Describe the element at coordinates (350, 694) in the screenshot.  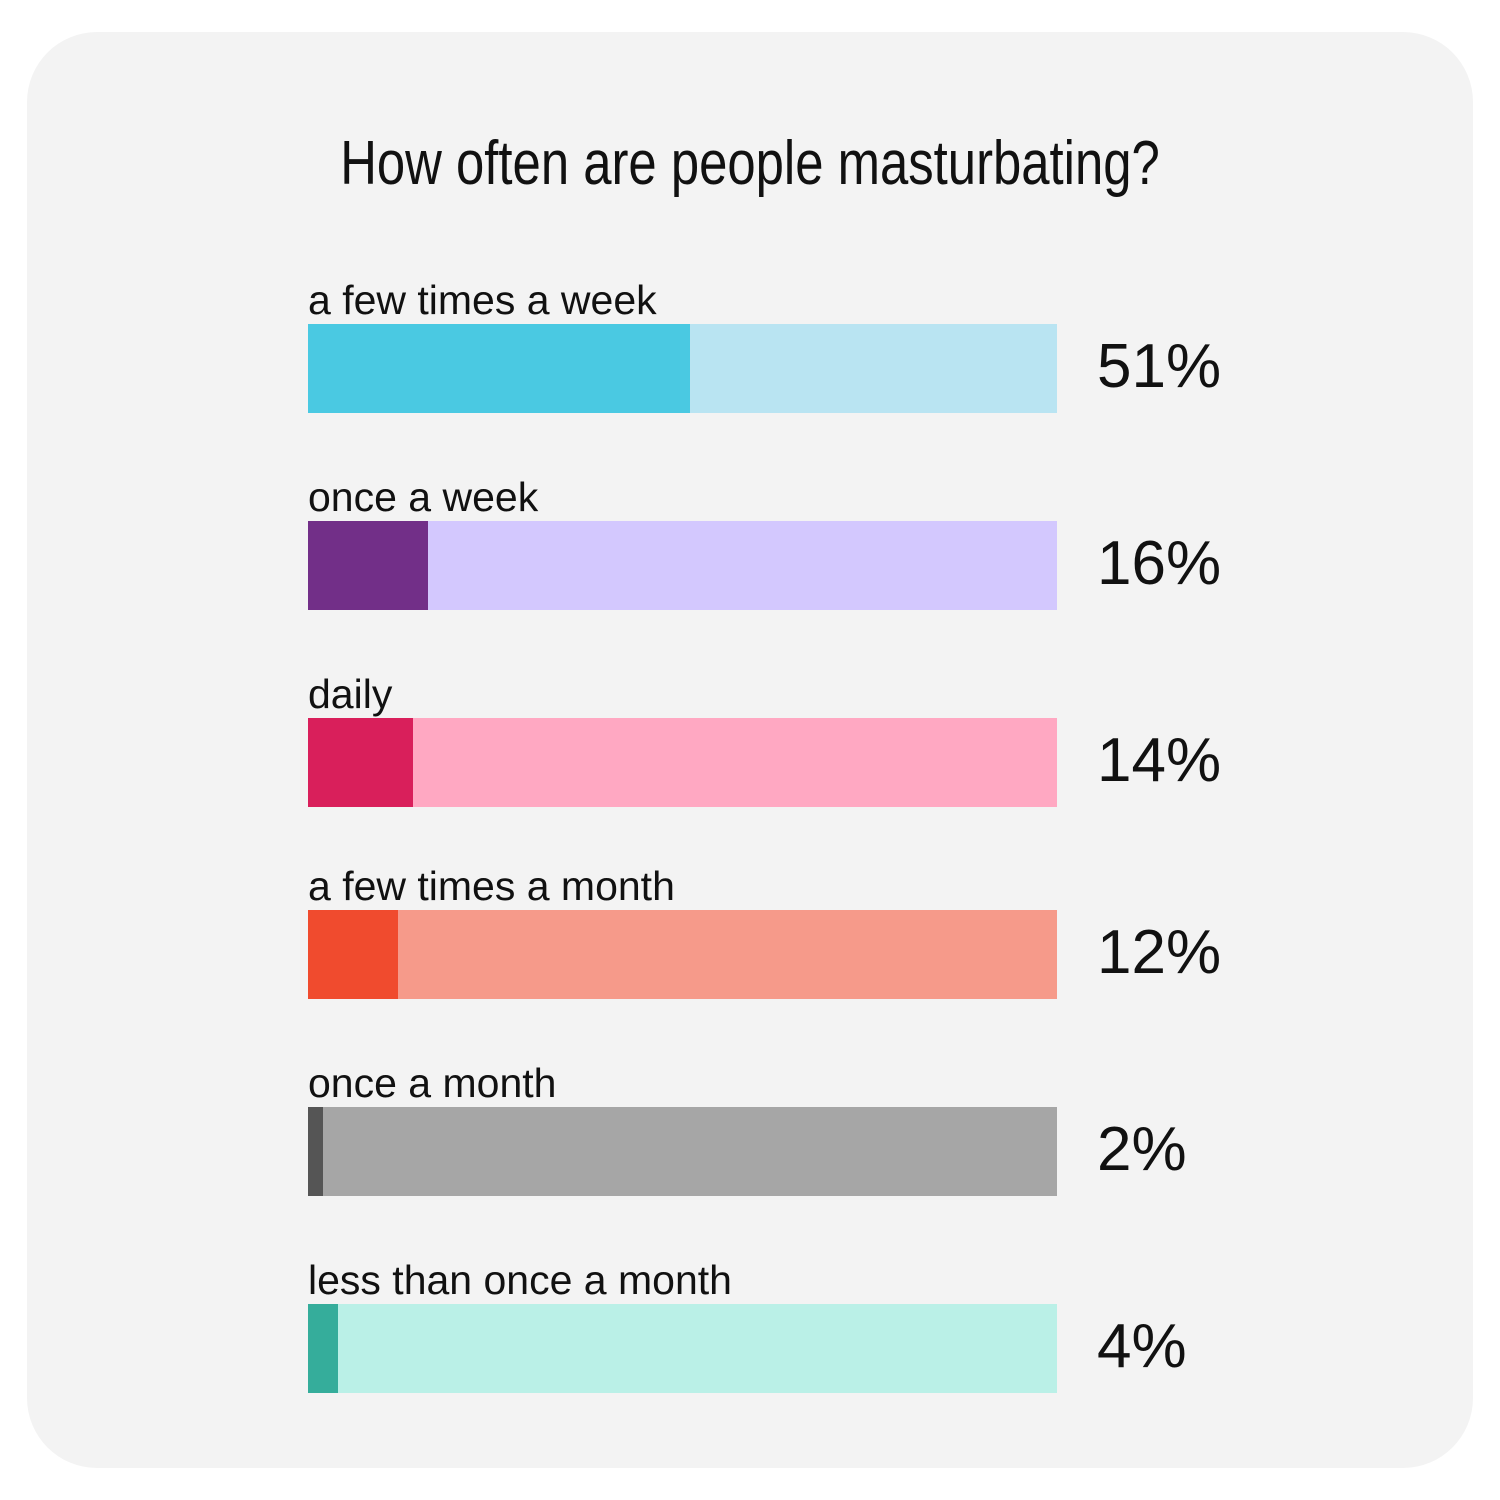
I see `category-label: daily` at that location.